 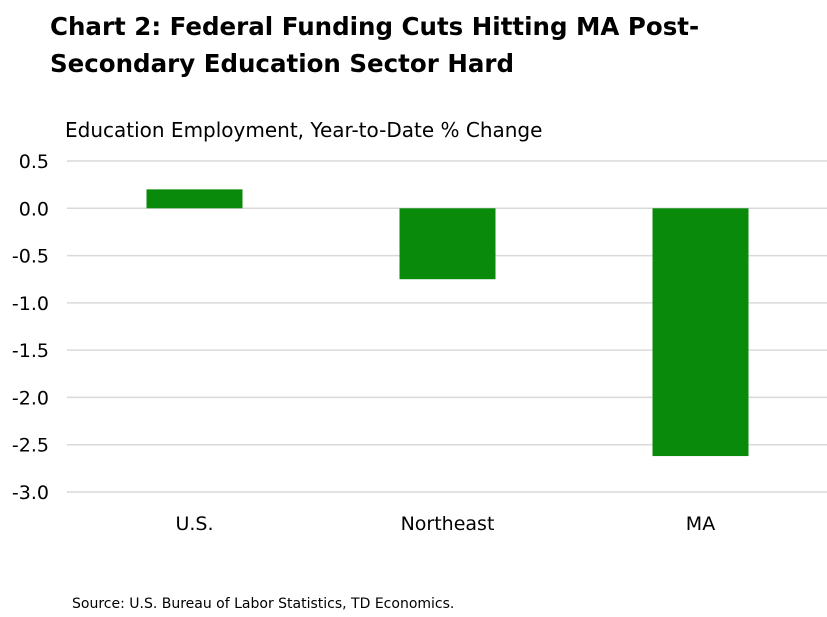 I want to click on y-tick-label: -0.5, so click(x=30, y=257).